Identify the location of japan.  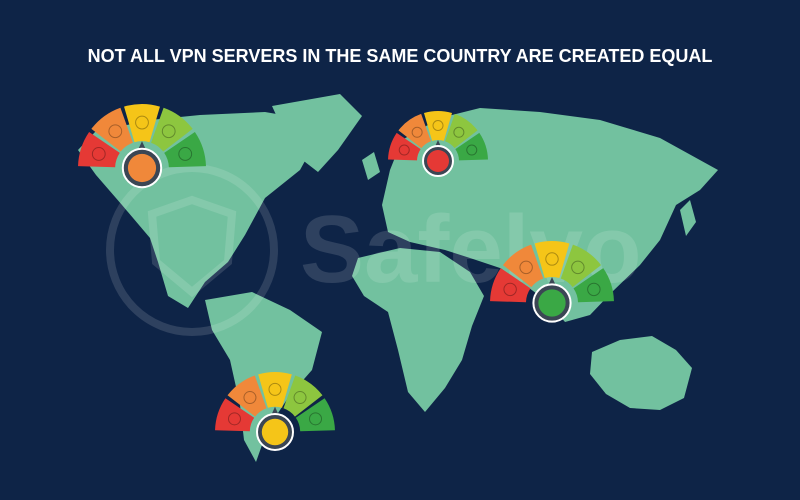
(688, 218).